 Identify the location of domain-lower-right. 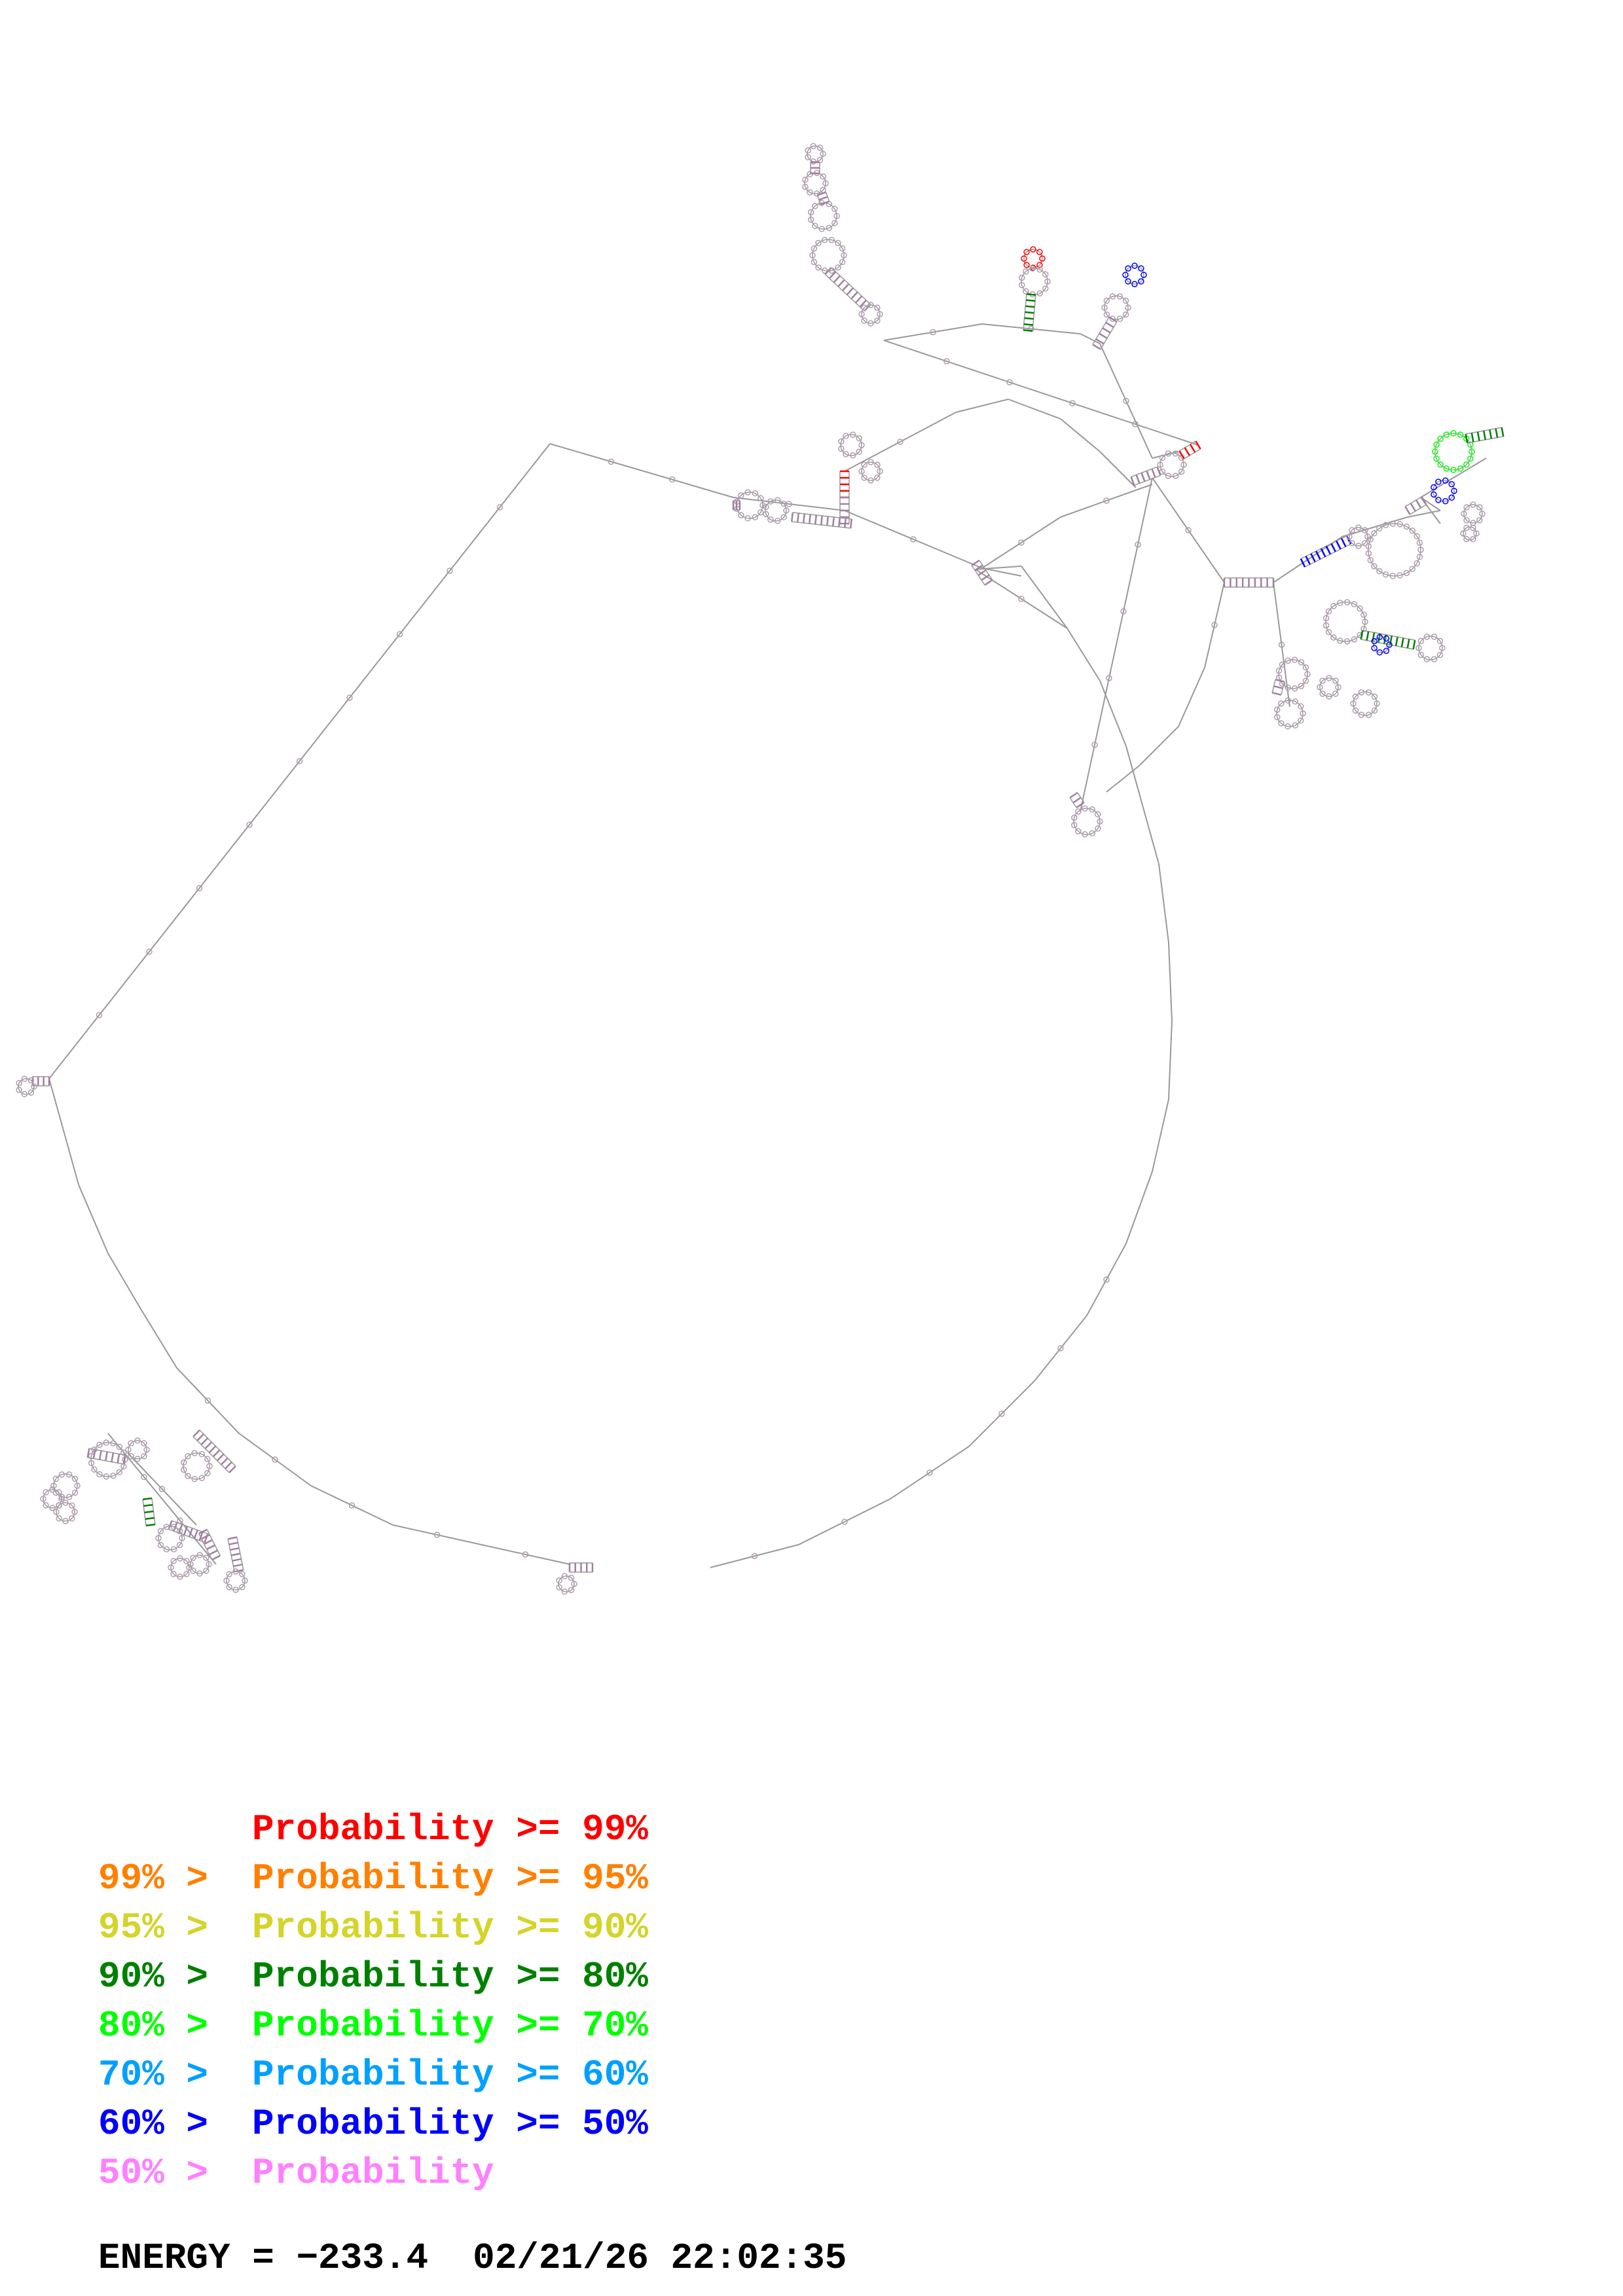
(1358, 664).